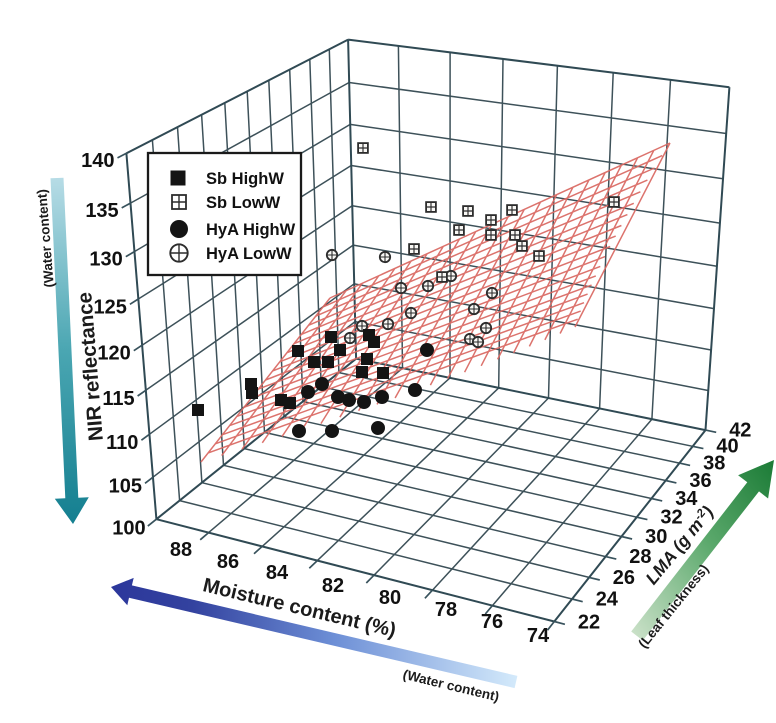 The image size is (776, 723). What do you see at coordinates (243, 203) in the screenshot?
I see `svg-text: Sb LowW` at bounding box center [243, 203].